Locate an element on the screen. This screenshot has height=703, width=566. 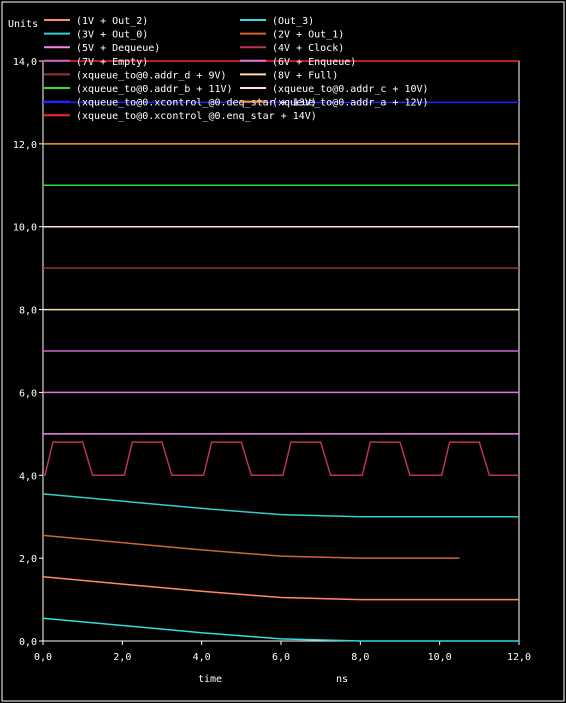
x-tick-label: 8,0 is located at coordinates (360, 657).